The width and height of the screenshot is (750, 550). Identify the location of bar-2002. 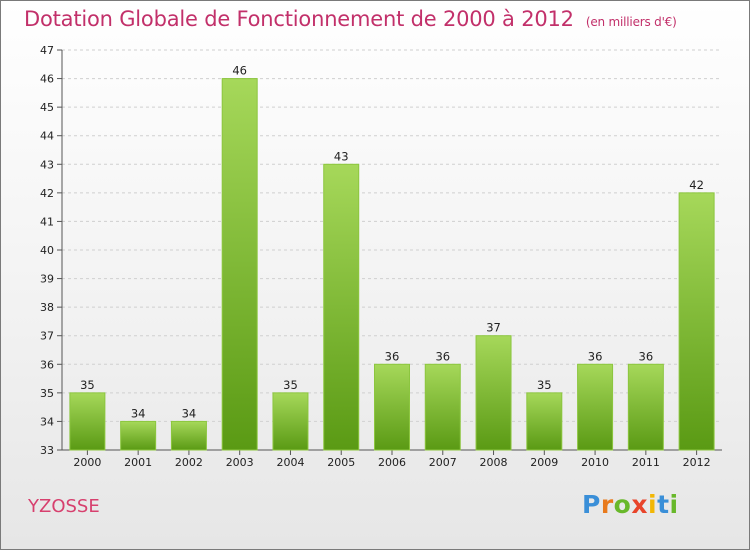
(188, 435).